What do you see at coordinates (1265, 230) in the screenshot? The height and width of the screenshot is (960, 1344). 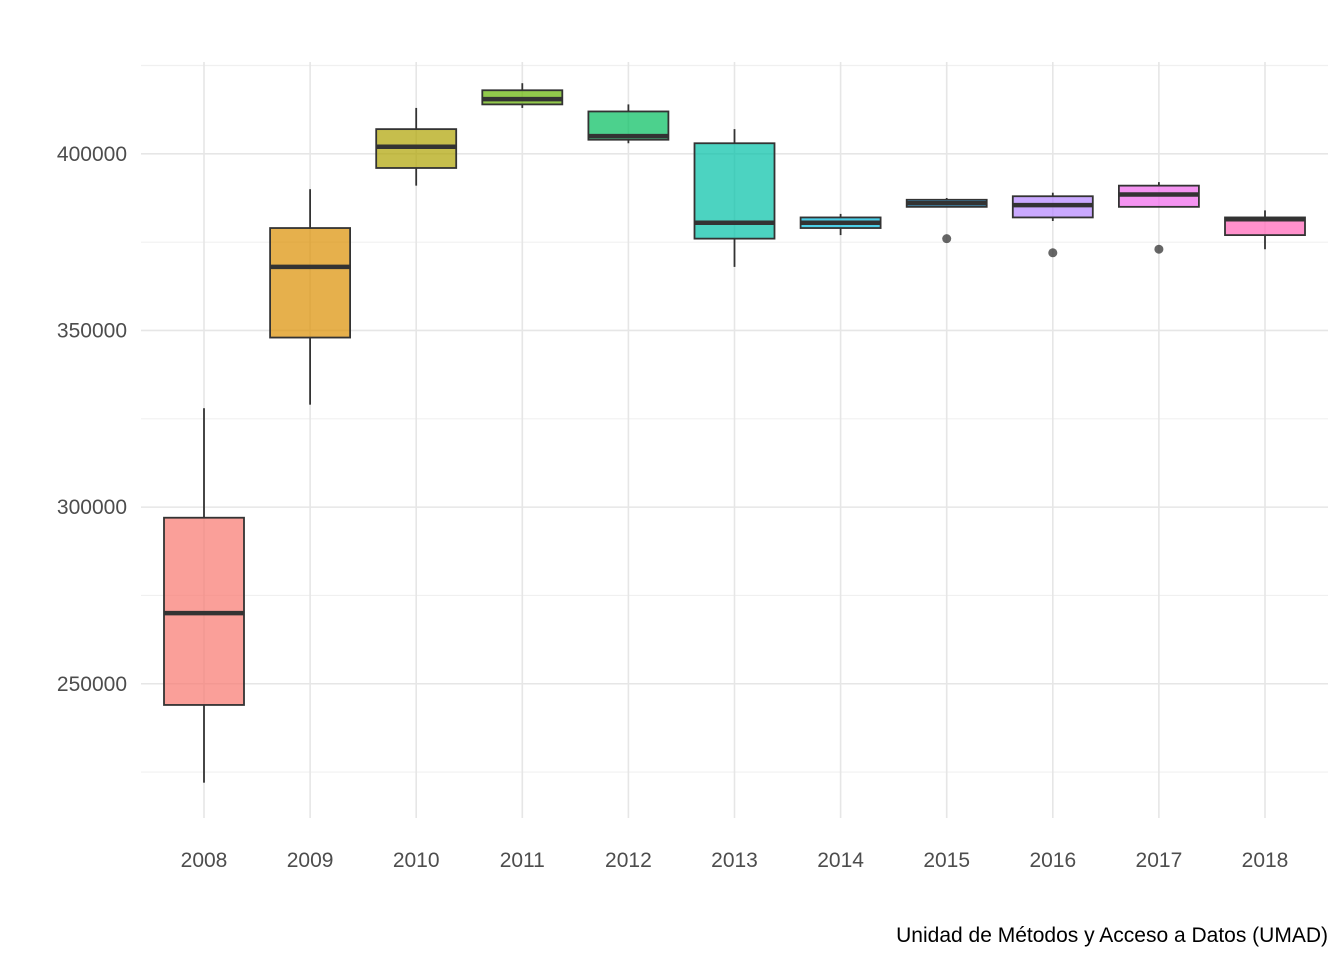 I see `box-2018` at bounding box center [1265, 230].